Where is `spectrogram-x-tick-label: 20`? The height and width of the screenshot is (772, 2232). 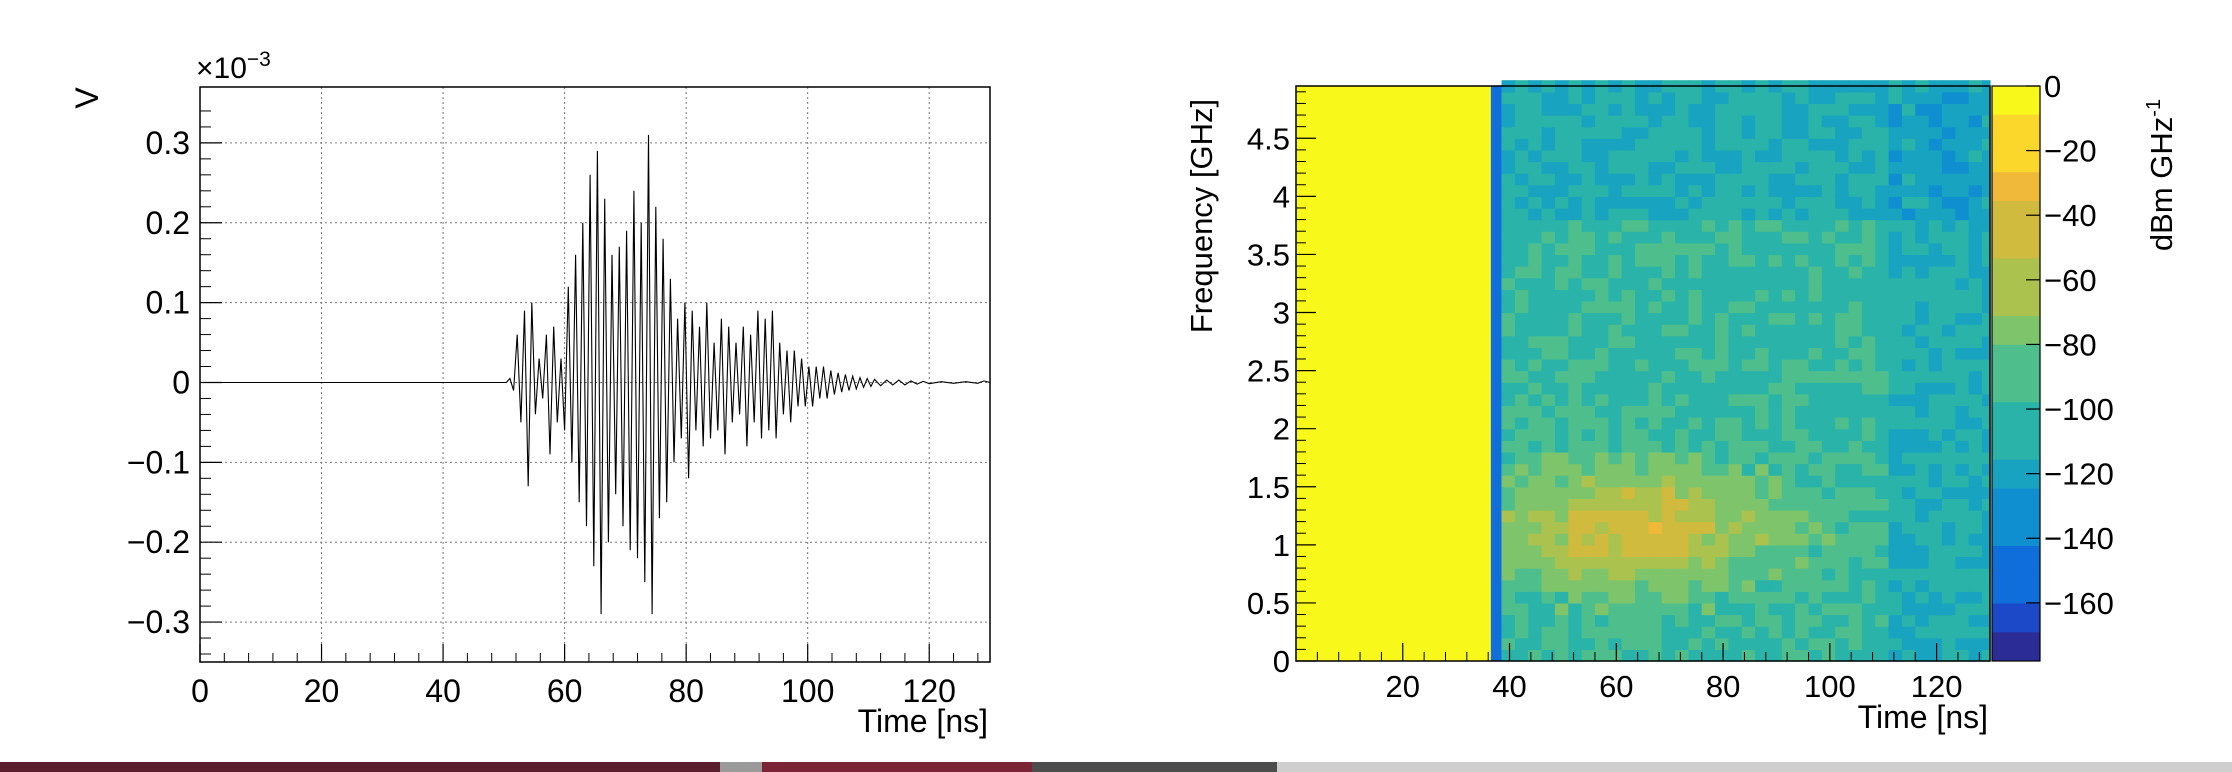
spectrogram-x-tick-label: 20 is located at coordinates (1403, 686).